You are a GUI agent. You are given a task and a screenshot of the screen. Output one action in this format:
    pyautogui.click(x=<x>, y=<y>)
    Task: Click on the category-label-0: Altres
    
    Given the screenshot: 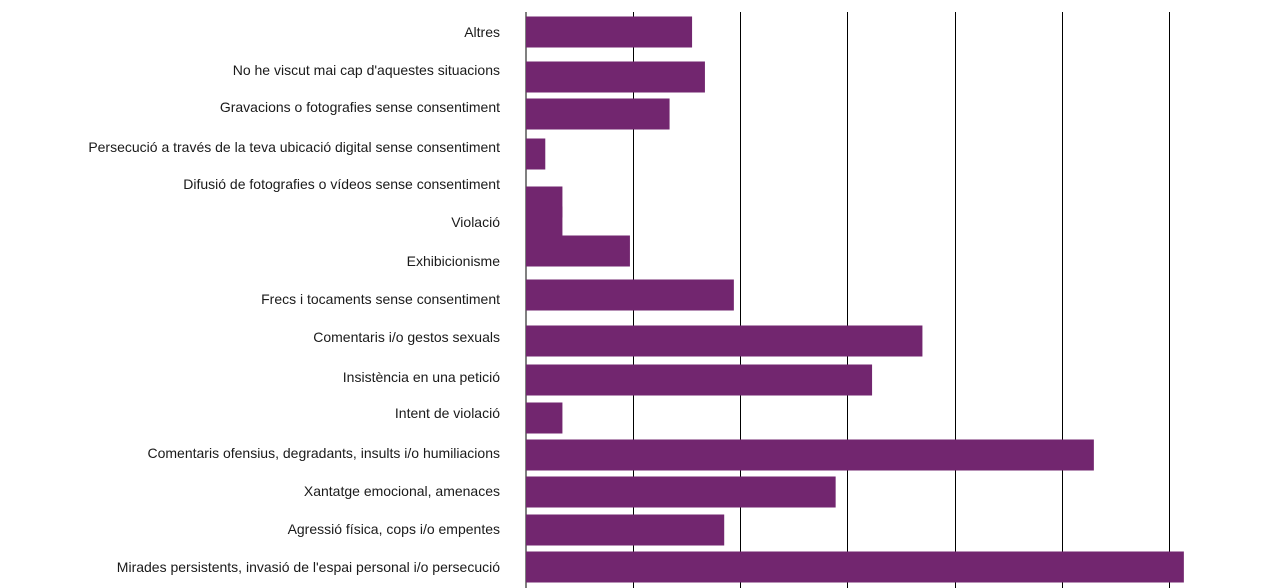 What is the action you would take?
    pyautogui.click(x=482, y=32)
    